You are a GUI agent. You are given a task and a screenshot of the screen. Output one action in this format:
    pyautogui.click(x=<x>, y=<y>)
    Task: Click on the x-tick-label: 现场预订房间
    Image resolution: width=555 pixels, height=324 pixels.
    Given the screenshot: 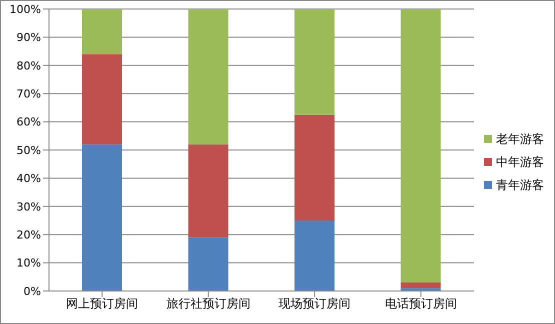 What is the action you would take?
    pyautogui.click(x=314, y=303)
    